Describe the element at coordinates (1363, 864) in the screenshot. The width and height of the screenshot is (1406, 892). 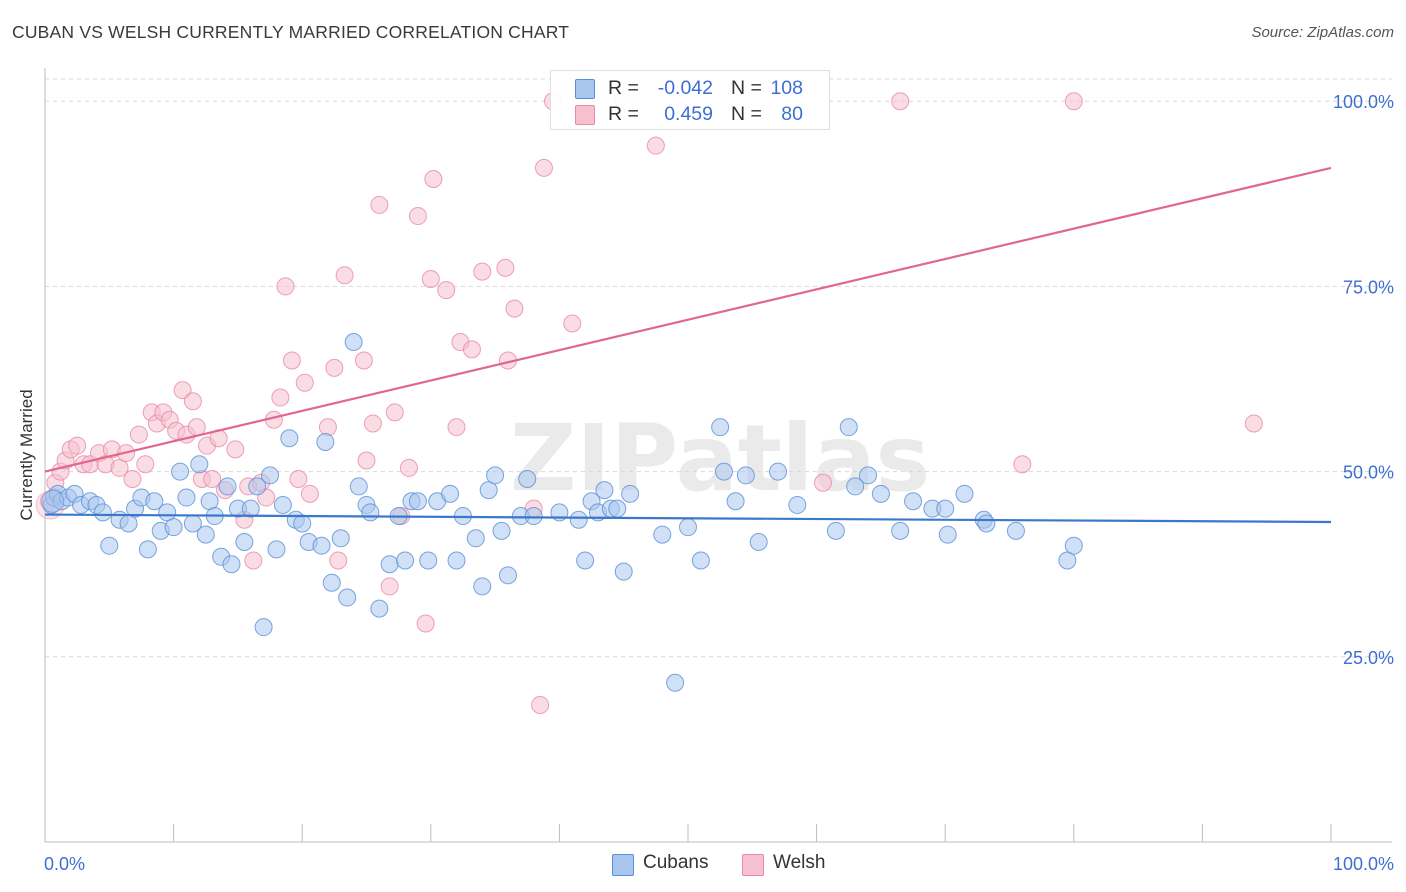
I see `x-tick-label: 100.0%` at that location.